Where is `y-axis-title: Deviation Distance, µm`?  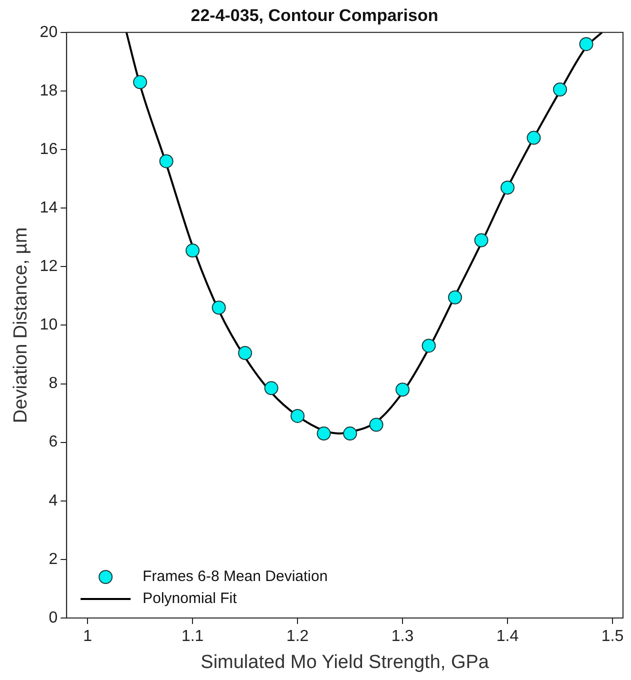 y-axis-title: Deviation Distance, µm is located at coordinates (21, 325).